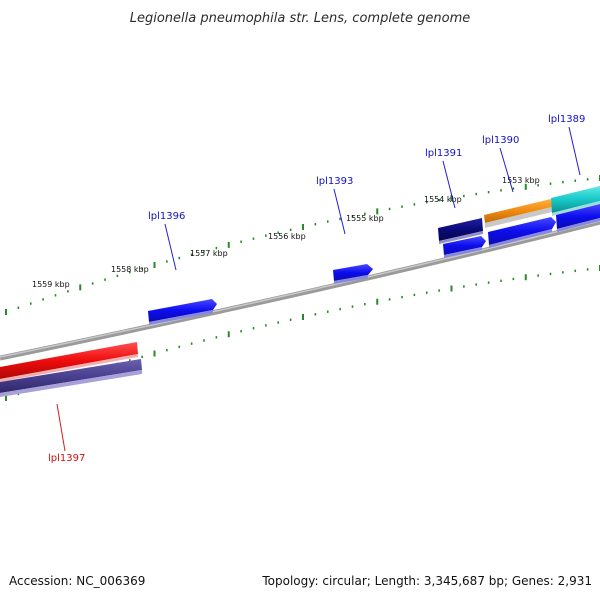 The image size is (600, 600). I want to click on feature-lpl1391-block, so click(460, 231).